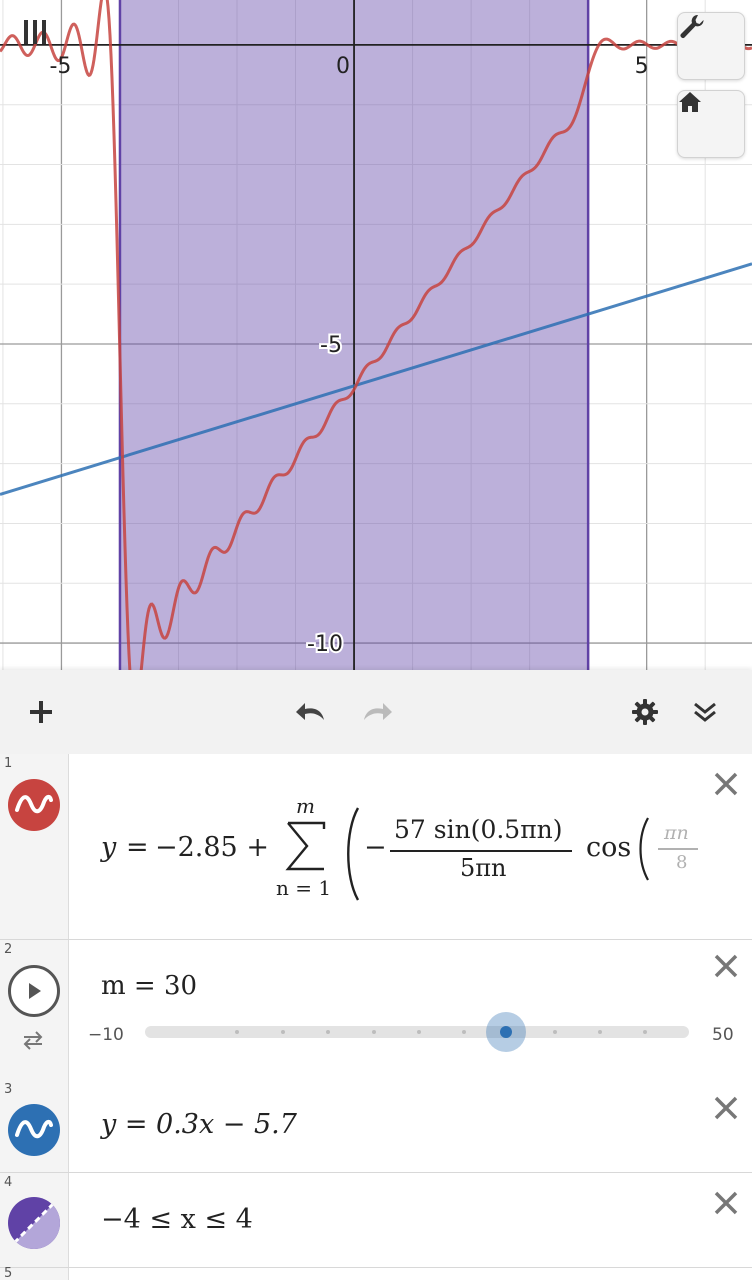 The height and width of the screenshot is (1281, 752). I want to click on undo-button, so click(311, 712).